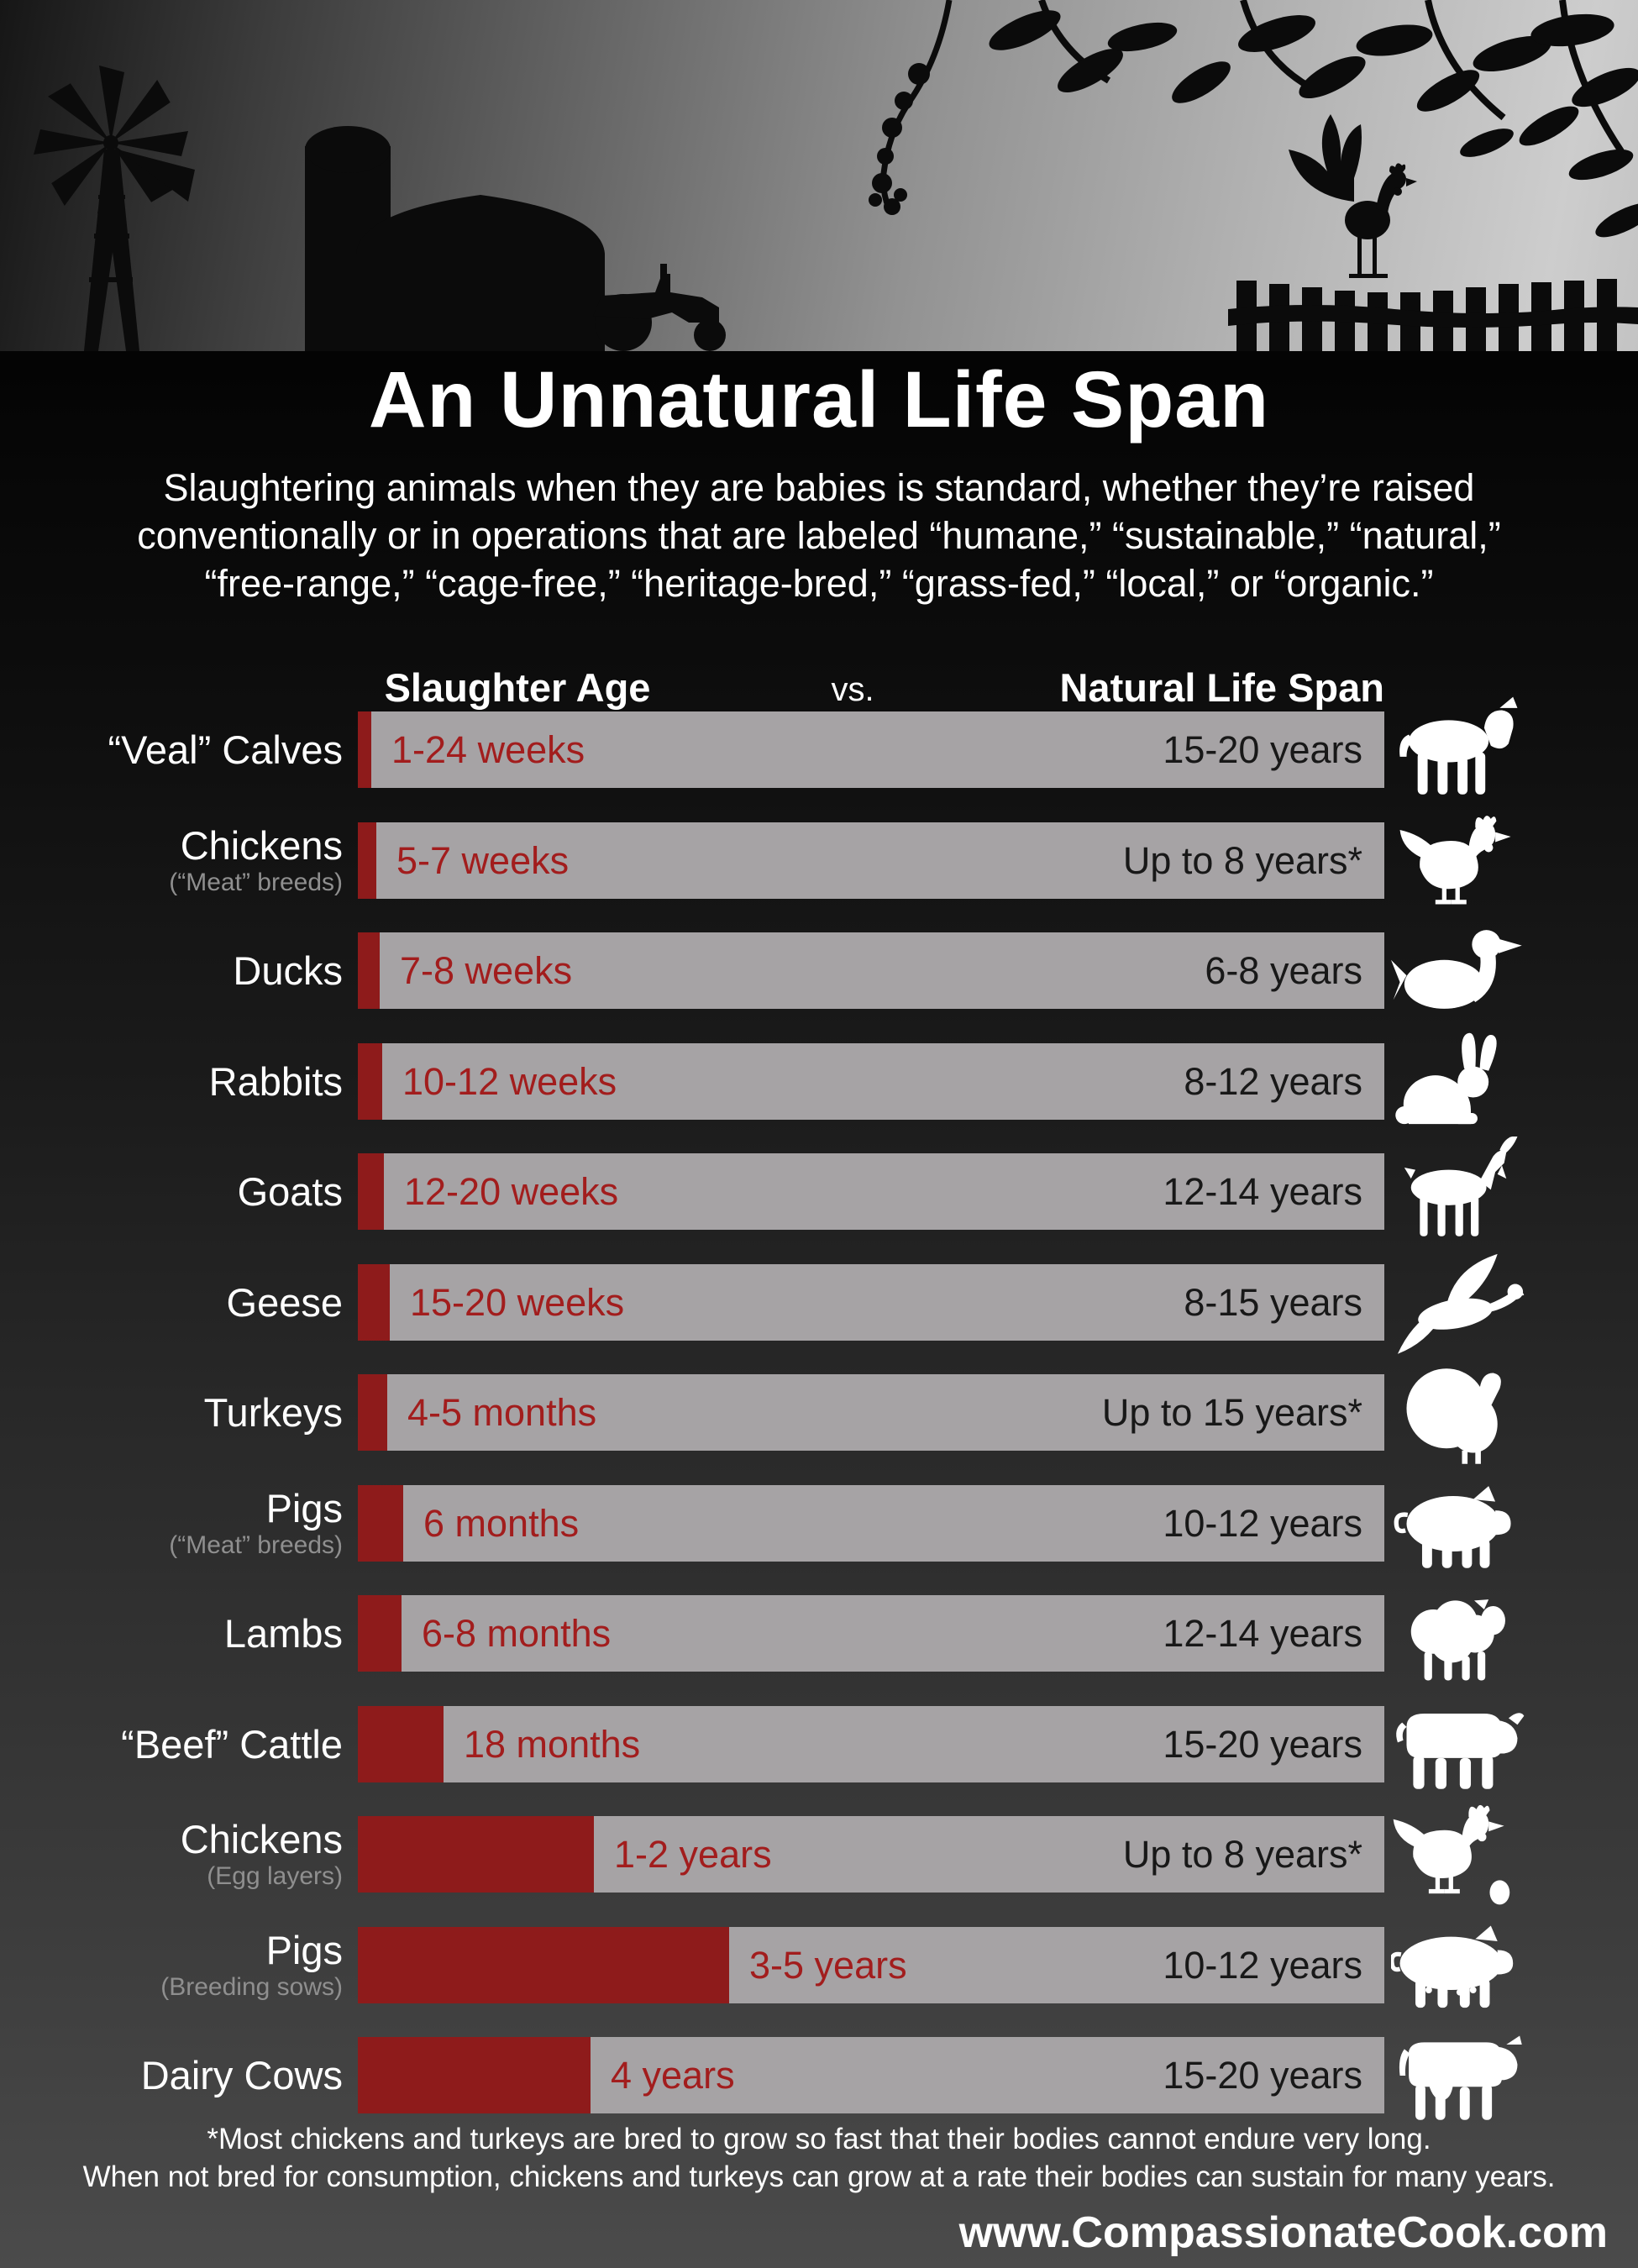  What do you see at coordinates (871, 1744) in the screenshot?
I see `lifespan-bar: 18 months 15-20 years` at bounding box center [871, 1744].